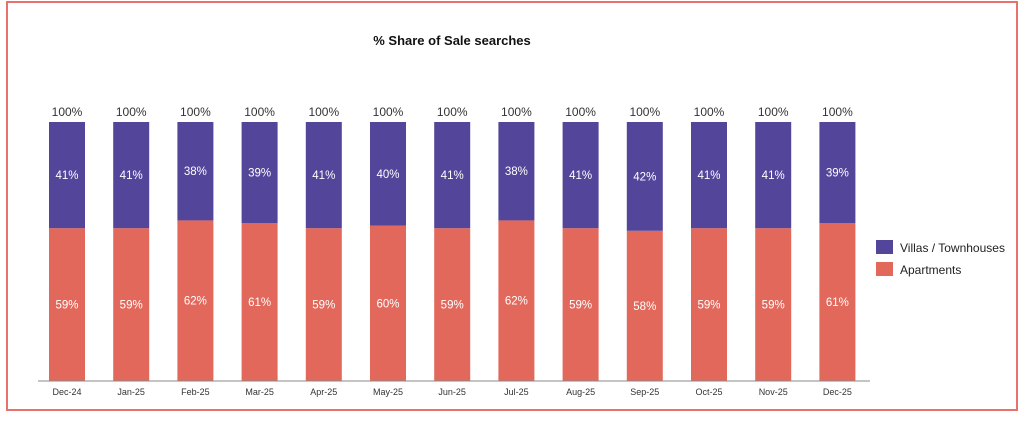 The image size is (1024, 427). Describe the element at coordinates (644, 392) in the screenshot. I see `x-tick-label: Sep-25` at that location.